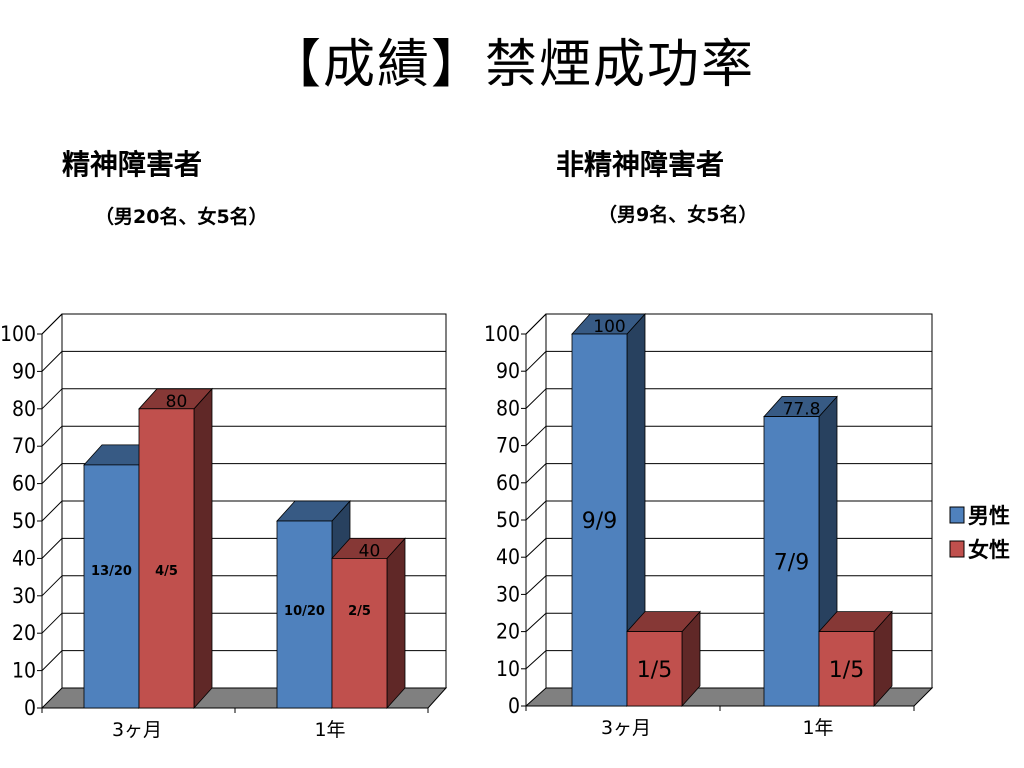  What do you see at coordinates (111, 571) in the screenshot?
I see `bar-value-label: 13/20` at bounding box center [111, 571].